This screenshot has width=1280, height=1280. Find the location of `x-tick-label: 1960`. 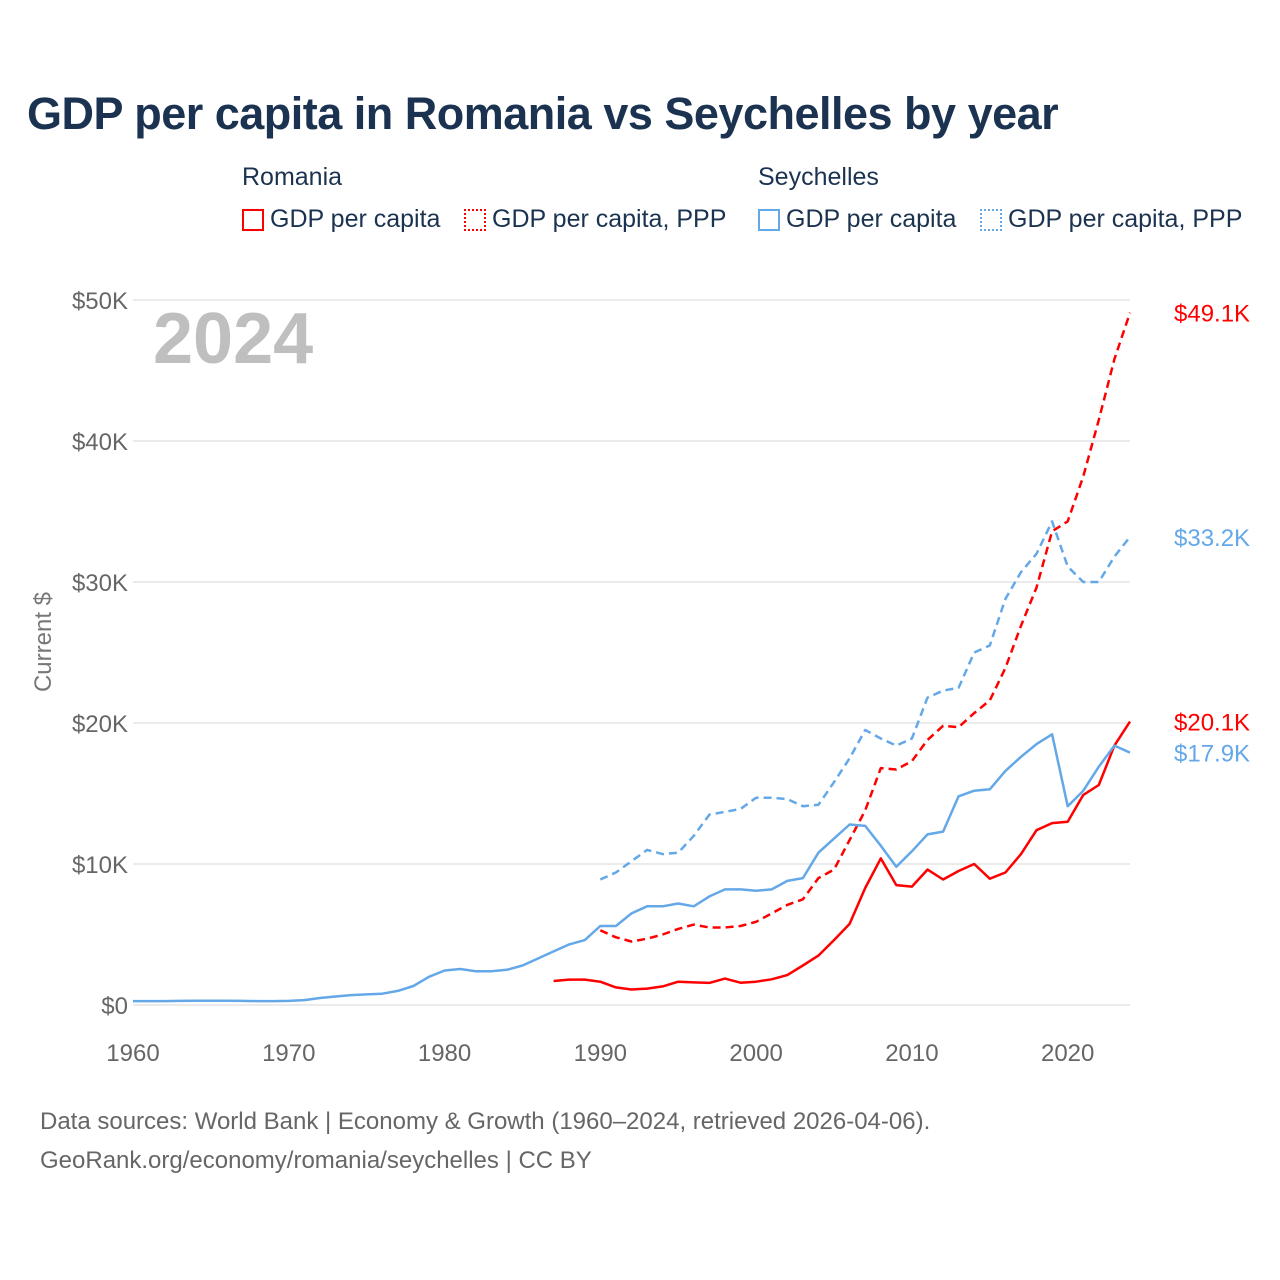

x-tick-label: 1960 is located at coordinates (132, 1053).